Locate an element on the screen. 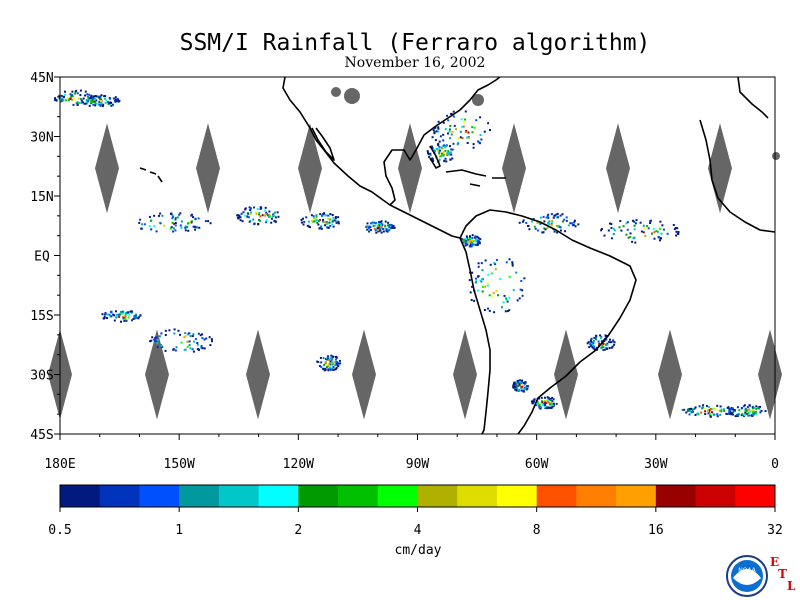 This screenshot has height=600, width=800. no-data-swath-gap is located at coordinates (670, 374).